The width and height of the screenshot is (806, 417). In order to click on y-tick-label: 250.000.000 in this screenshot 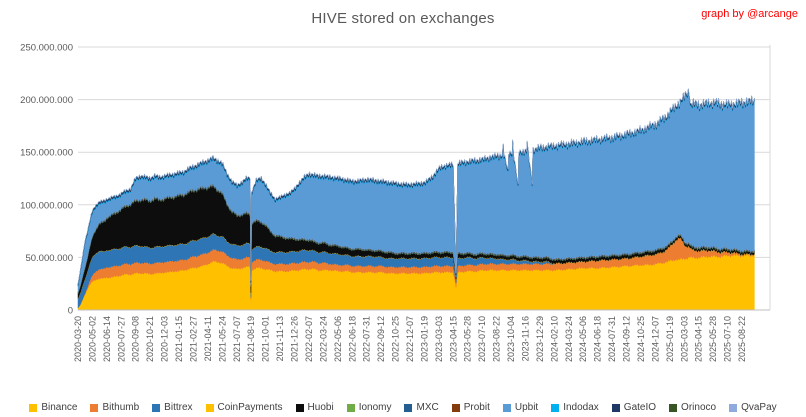, I will do `click(46, 48)`.